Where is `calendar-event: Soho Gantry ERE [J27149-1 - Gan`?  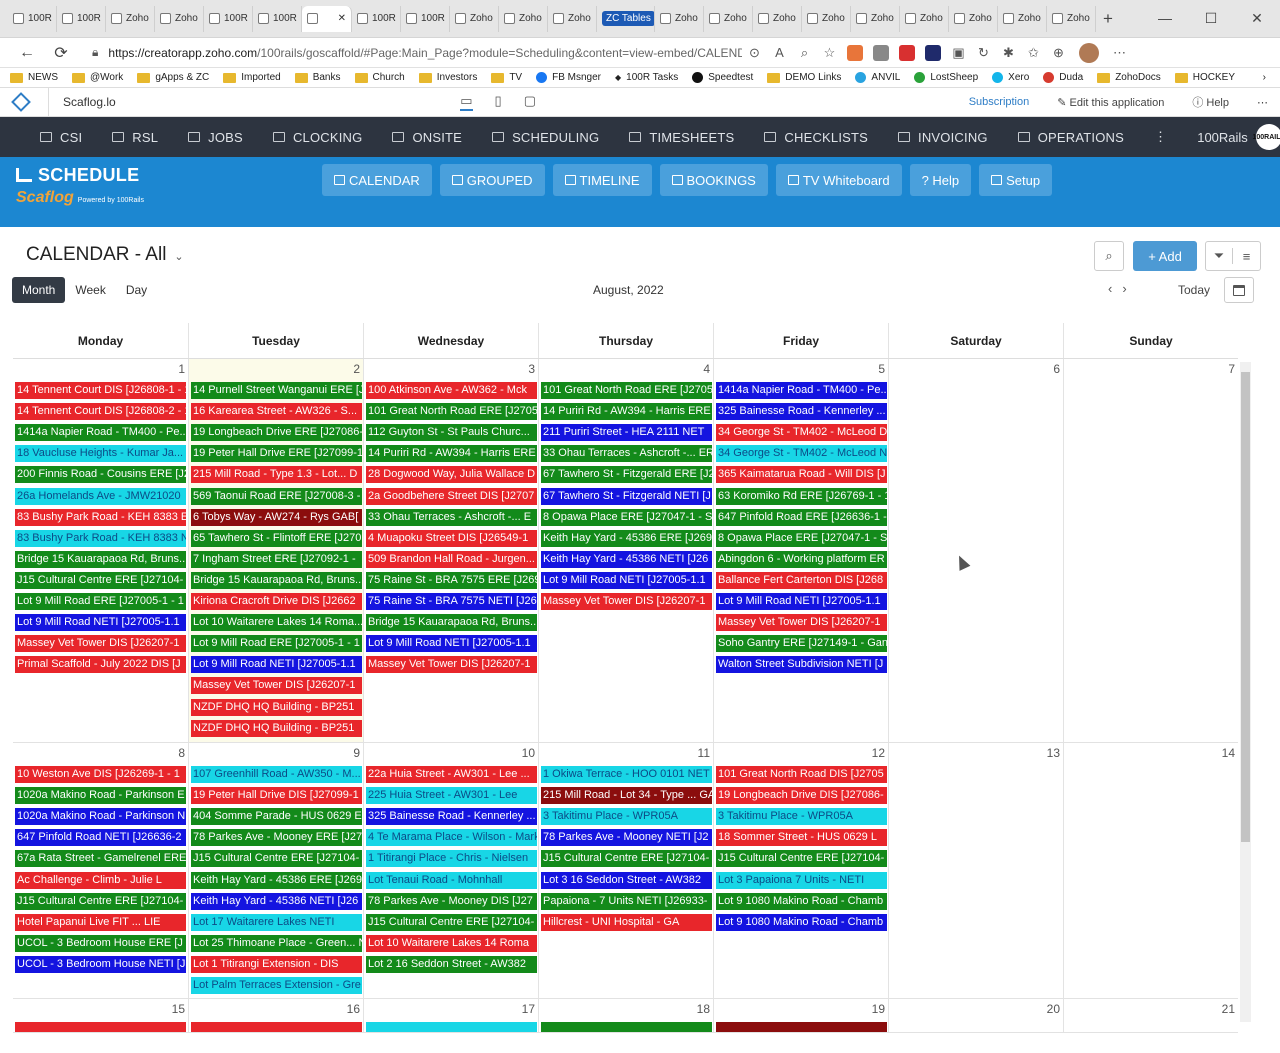
calendar-event: Soho Gantry ERE [J27149-1 - Gan is located at coordinates (801, 644).